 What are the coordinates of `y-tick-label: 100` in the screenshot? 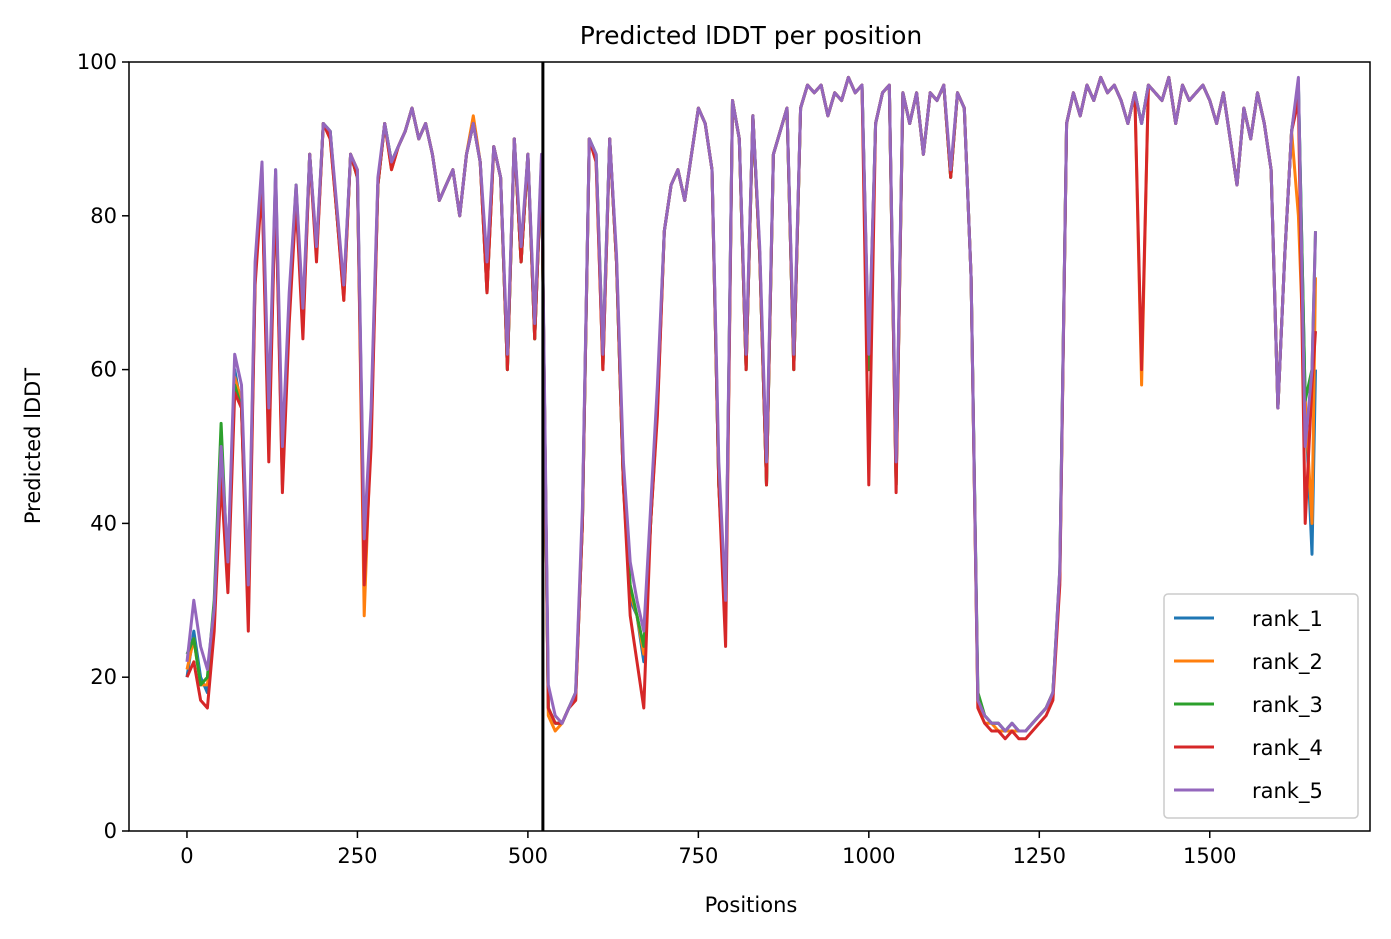 It's located at (97, 62).